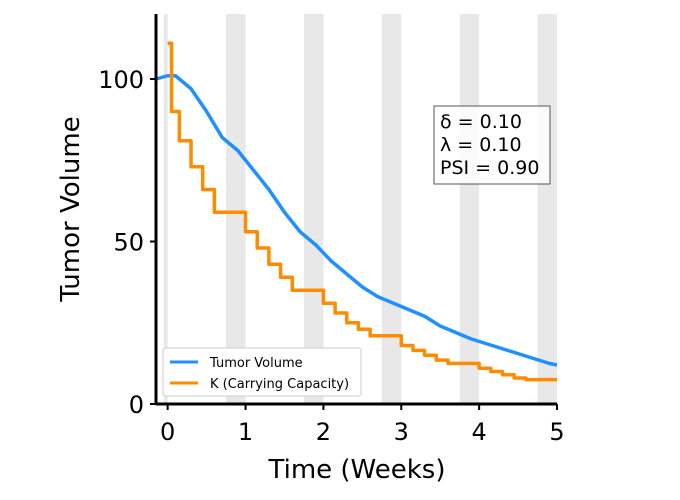 Image resolution: width=680 pixels, height=500 pixels. Describe the element at coordinates (401, 432) in the screenshot. I see `x-tick-label-3: 3` at that location.